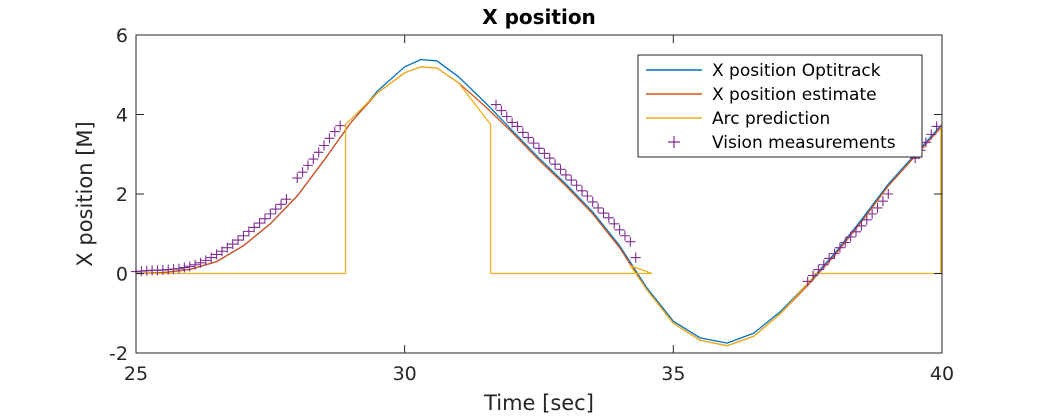 The width and height of the screenshot is (1042, 417). What do you see at coordinates (538, 403) in the screenshot?
I see `x-axis-label: Time [sec]` at bounding box center [538, 403].